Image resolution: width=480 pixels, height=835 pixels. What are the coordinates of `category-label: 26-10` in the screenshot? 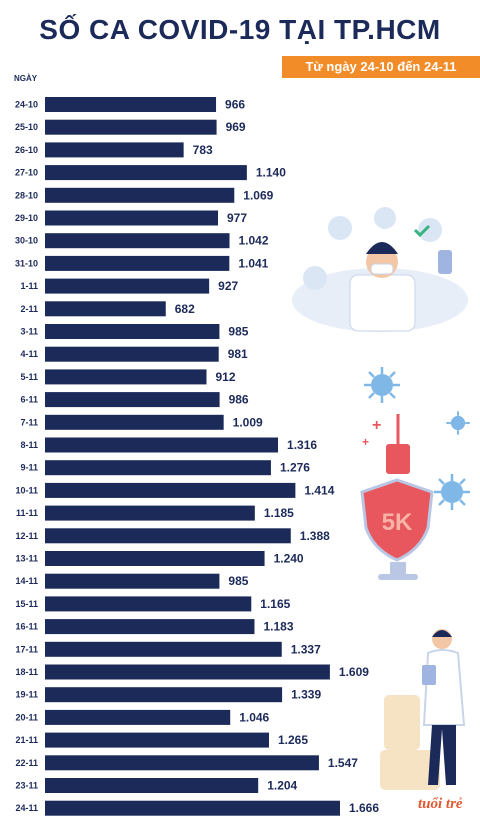 It's located at (26, 150).